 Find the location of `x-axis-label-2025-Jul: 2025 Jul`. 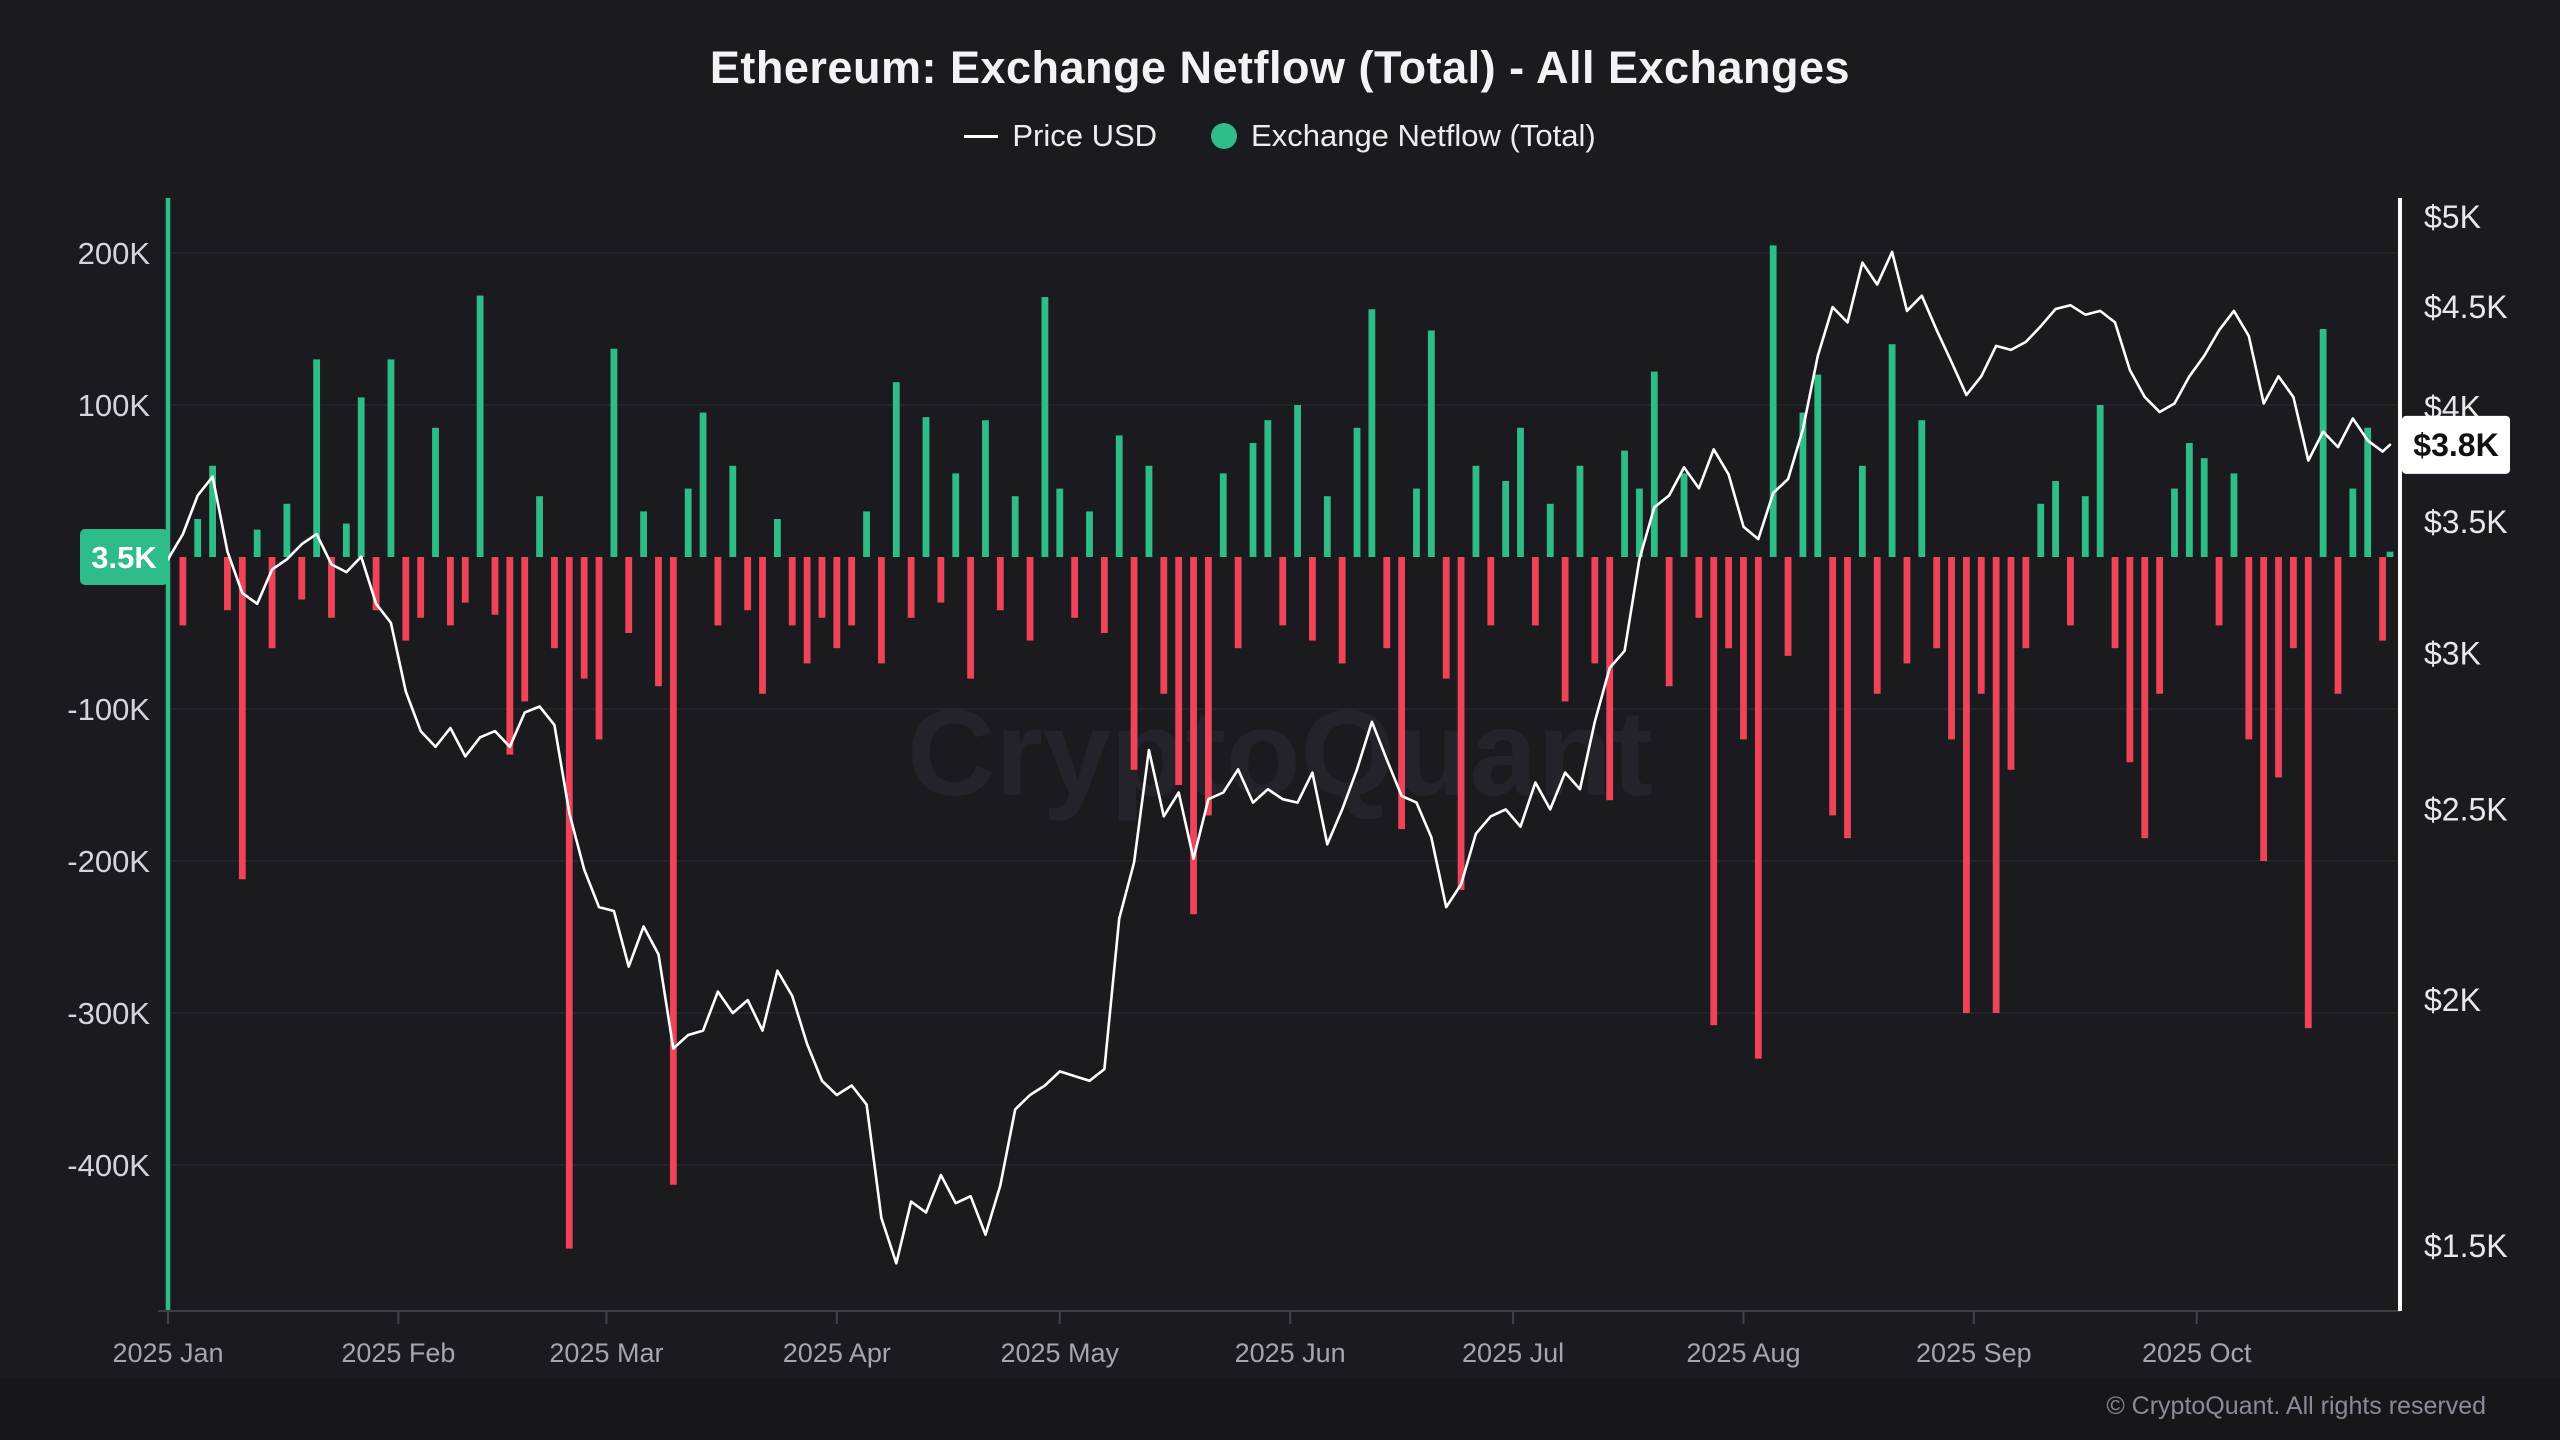

x-axis-label-2025-Jul: 2025 Jul is located at coordinates (1513, 1353).